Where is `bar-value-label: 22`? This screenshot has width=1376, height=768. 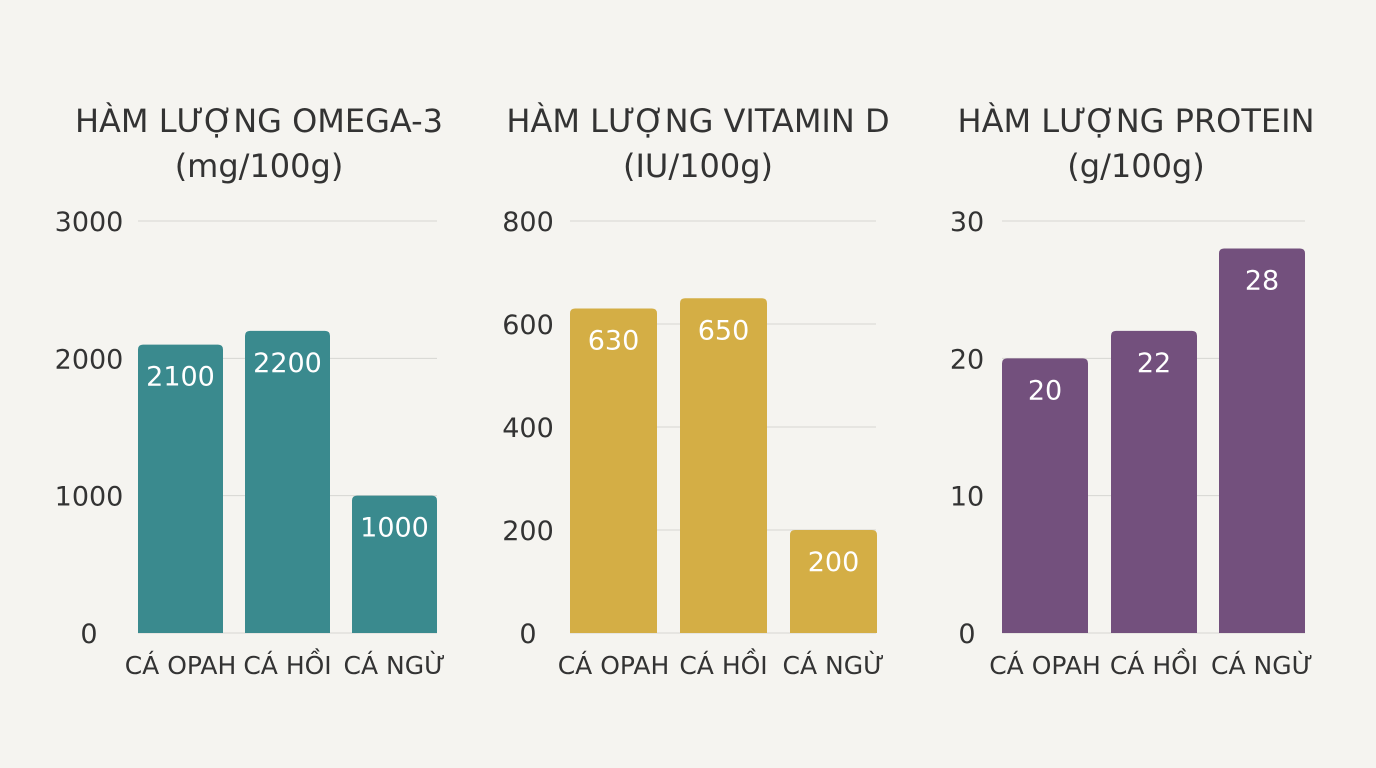
bar-value-label: 22 is located at coordinates (1154, 363).